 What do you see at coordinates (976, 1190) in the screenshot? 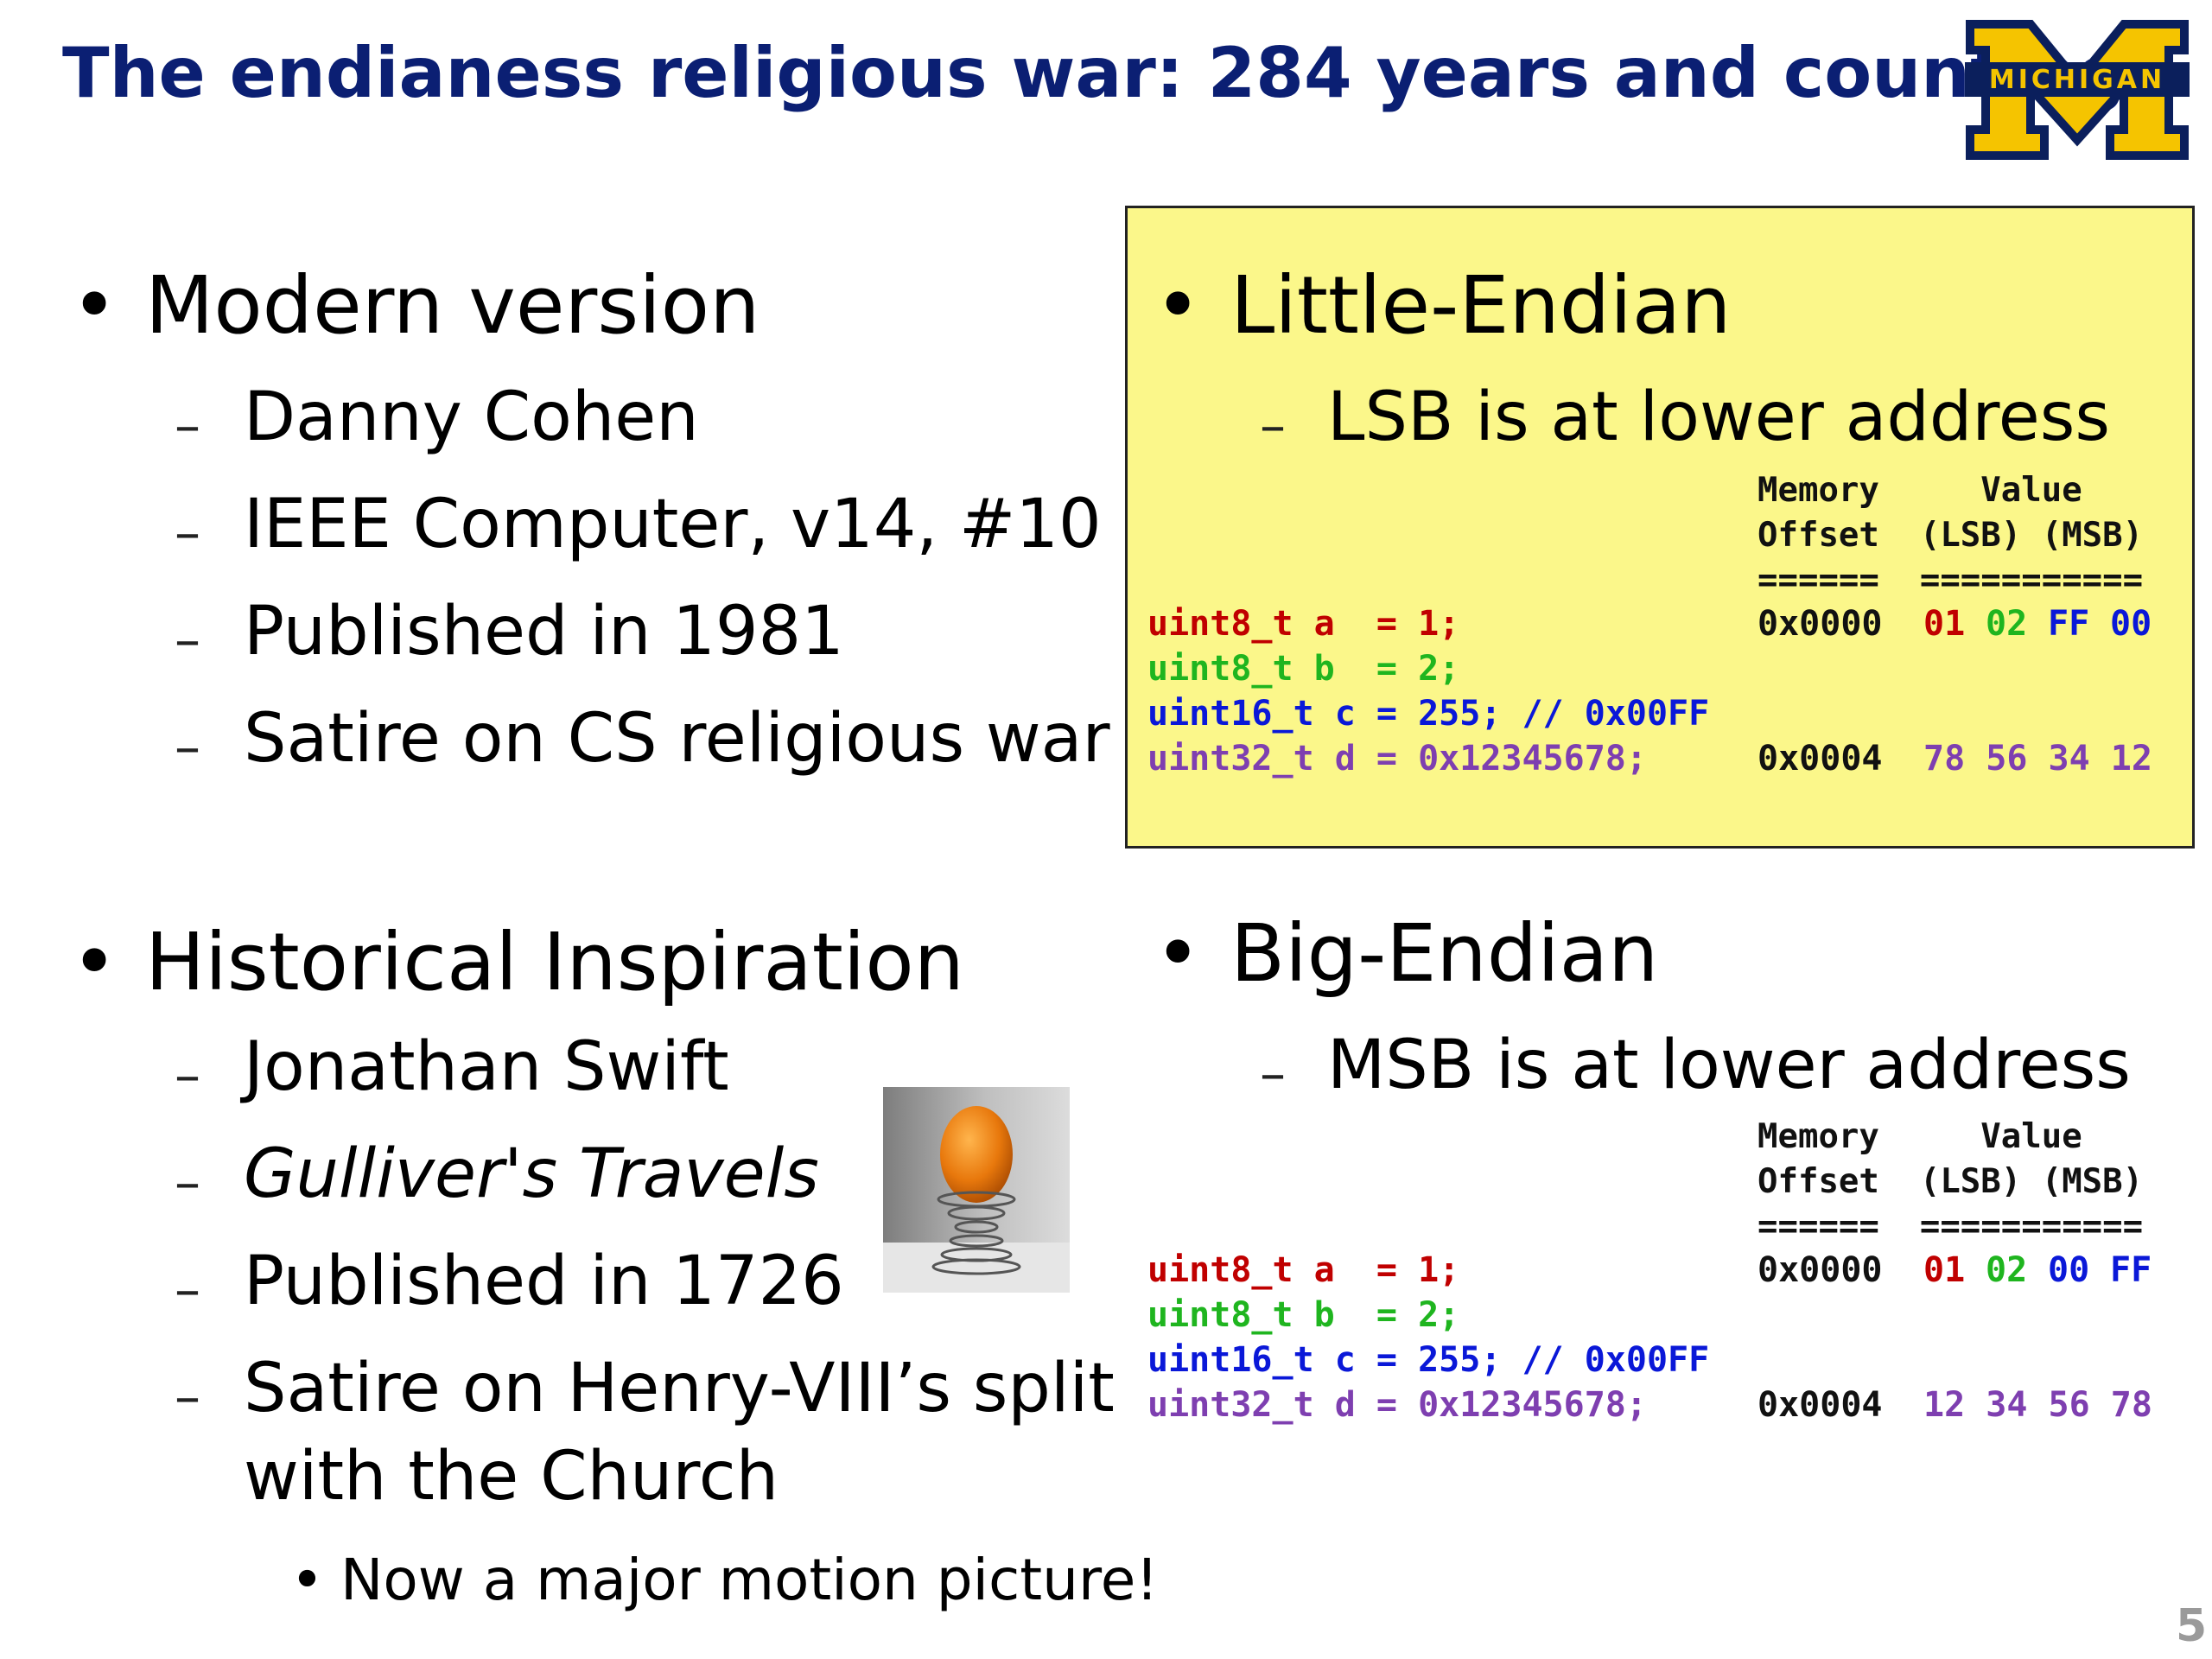
I see `egg-cup-image` at bounding box center [976, 1190].